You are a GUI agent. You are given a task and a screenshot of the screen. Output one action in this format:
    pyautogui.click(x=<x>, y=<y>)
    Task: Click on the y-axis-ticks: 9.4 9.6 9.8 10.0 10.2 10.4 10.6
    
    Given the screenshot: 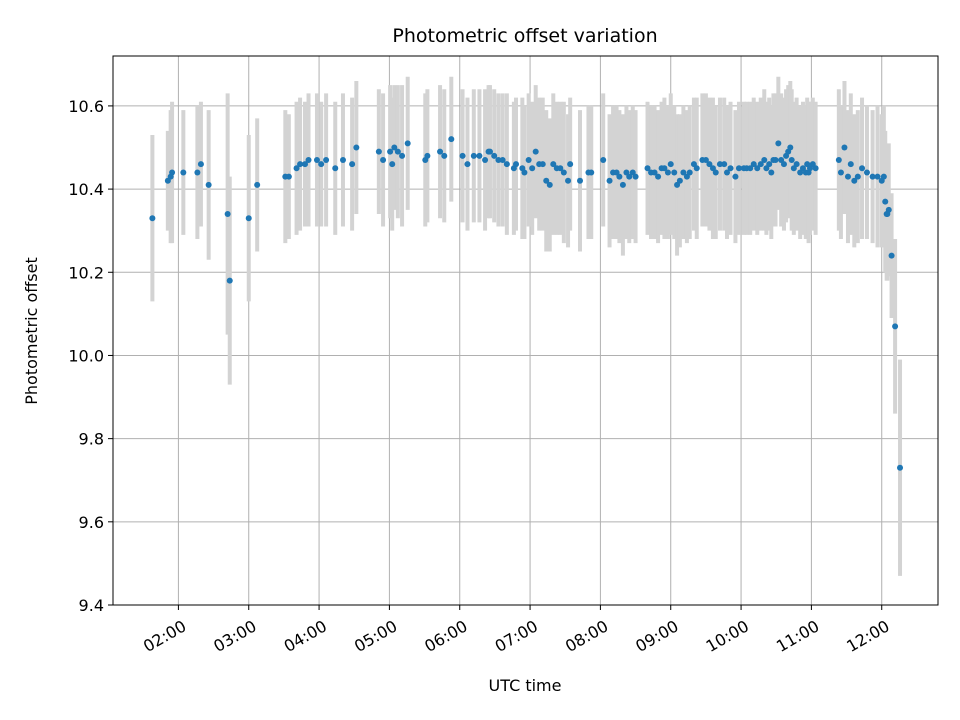 What is the action you would take?
    pyautogui.click(x=90, y=356)
    